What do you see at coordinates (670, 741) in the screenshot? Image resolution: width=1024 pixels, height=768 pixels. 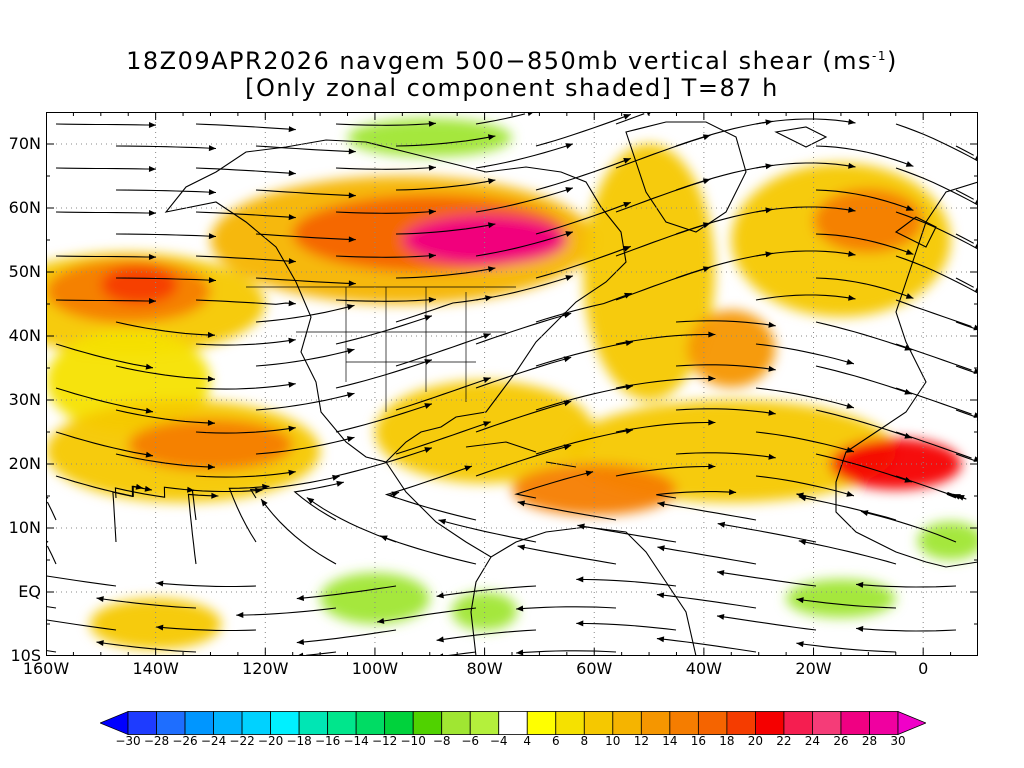 I see `colorbar-label: 14` at bounding box center [670, 741].